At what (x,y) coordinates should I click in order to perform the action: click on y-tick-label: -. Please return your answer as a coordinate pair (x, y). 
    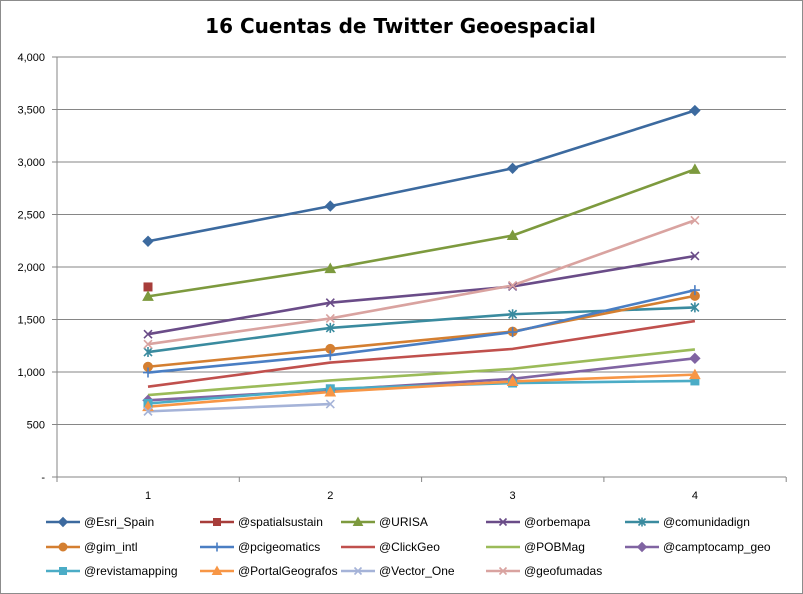
    Looking at the image, I should click on (43, 478).